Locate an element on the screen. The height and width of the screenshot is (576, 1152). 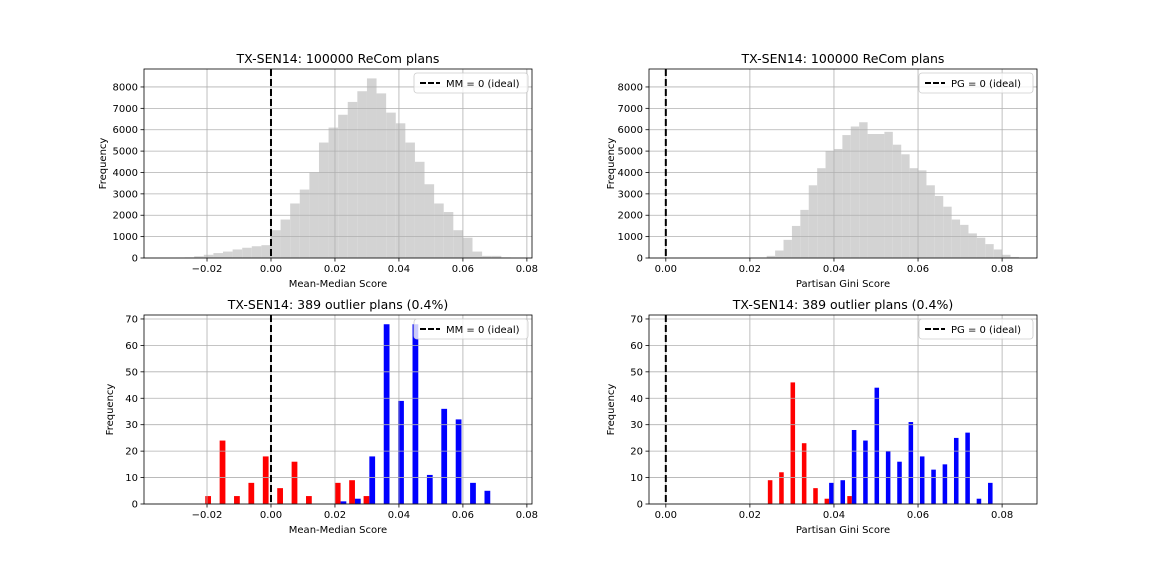
legend-label: PG = 0 (ideal) is located at coordinates (986, 84).